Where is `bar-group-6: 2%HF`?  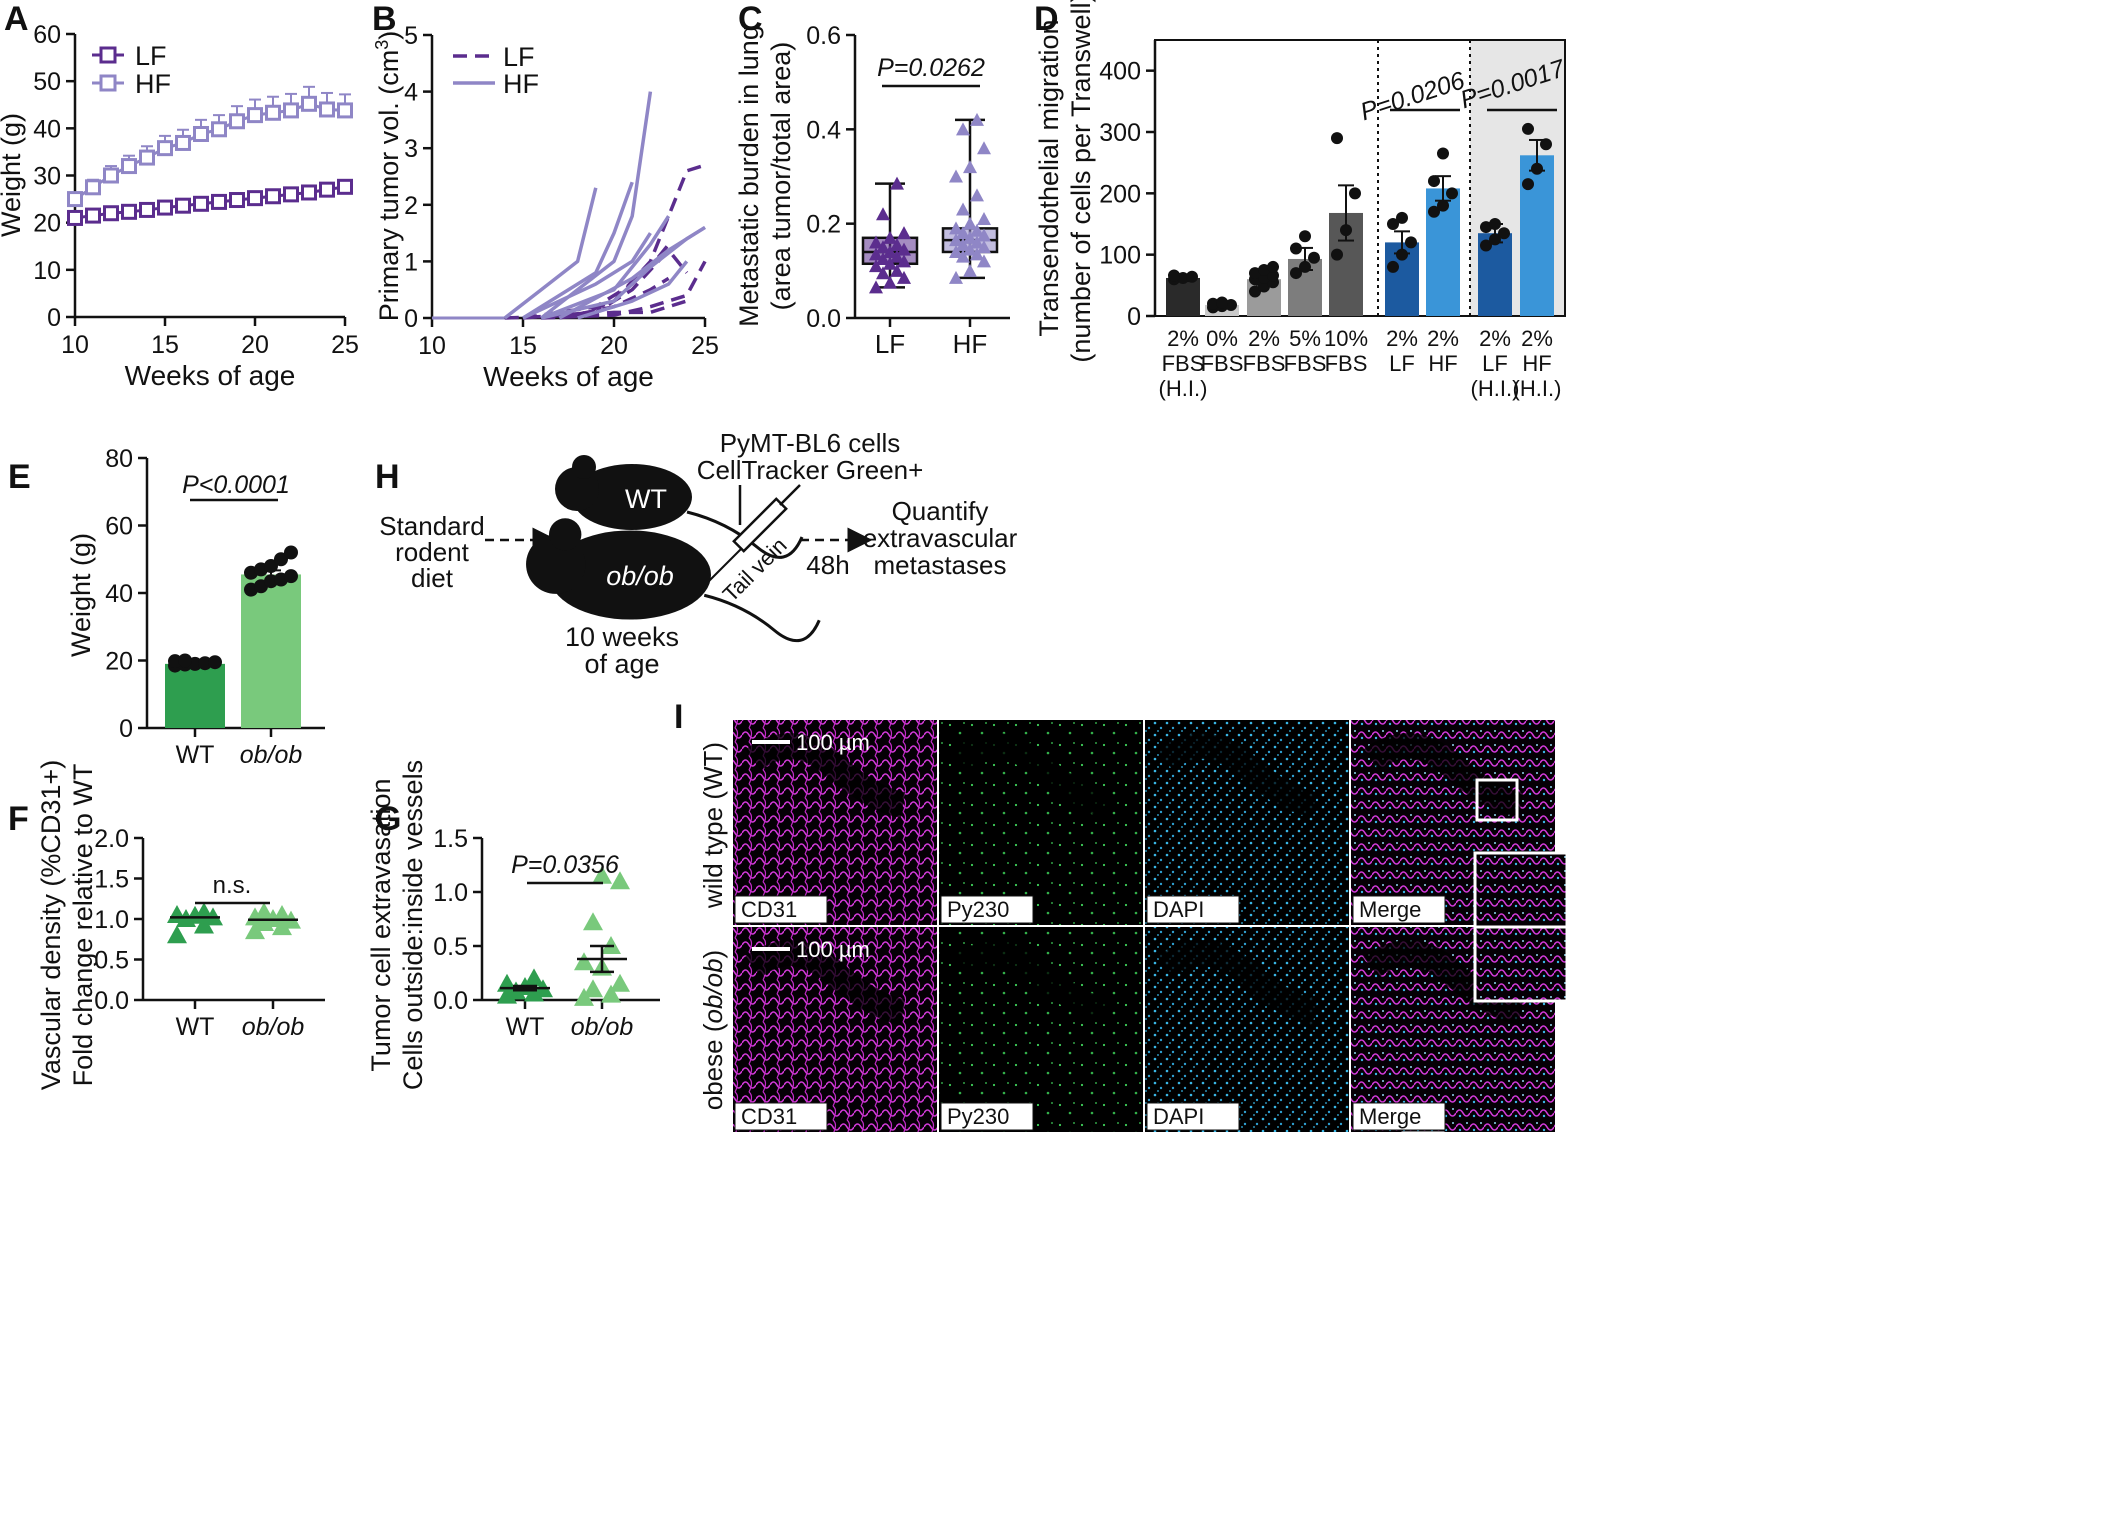 bar-group-6: 2%HF is located at coordinates (1443, 261).